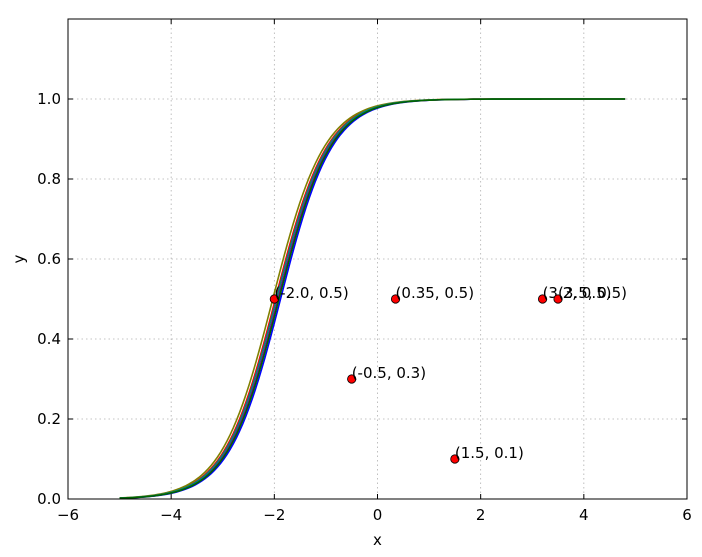 This screenshot has width=702, height=557. Describe the element at coordinates (481, 515) in the screenshot. I see `x-tick-label: 2` at that location.